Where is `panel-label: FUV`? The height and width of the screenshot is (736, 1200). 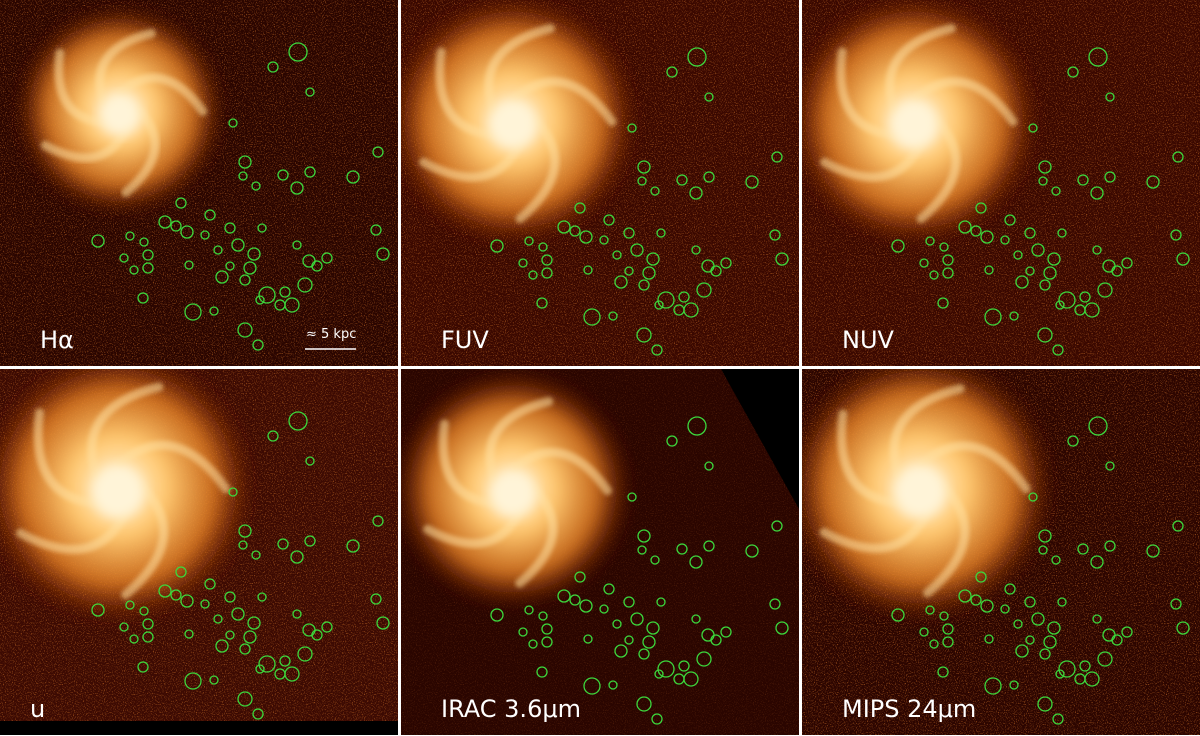
panel-label: FUV is located at coordinates (465, 340).